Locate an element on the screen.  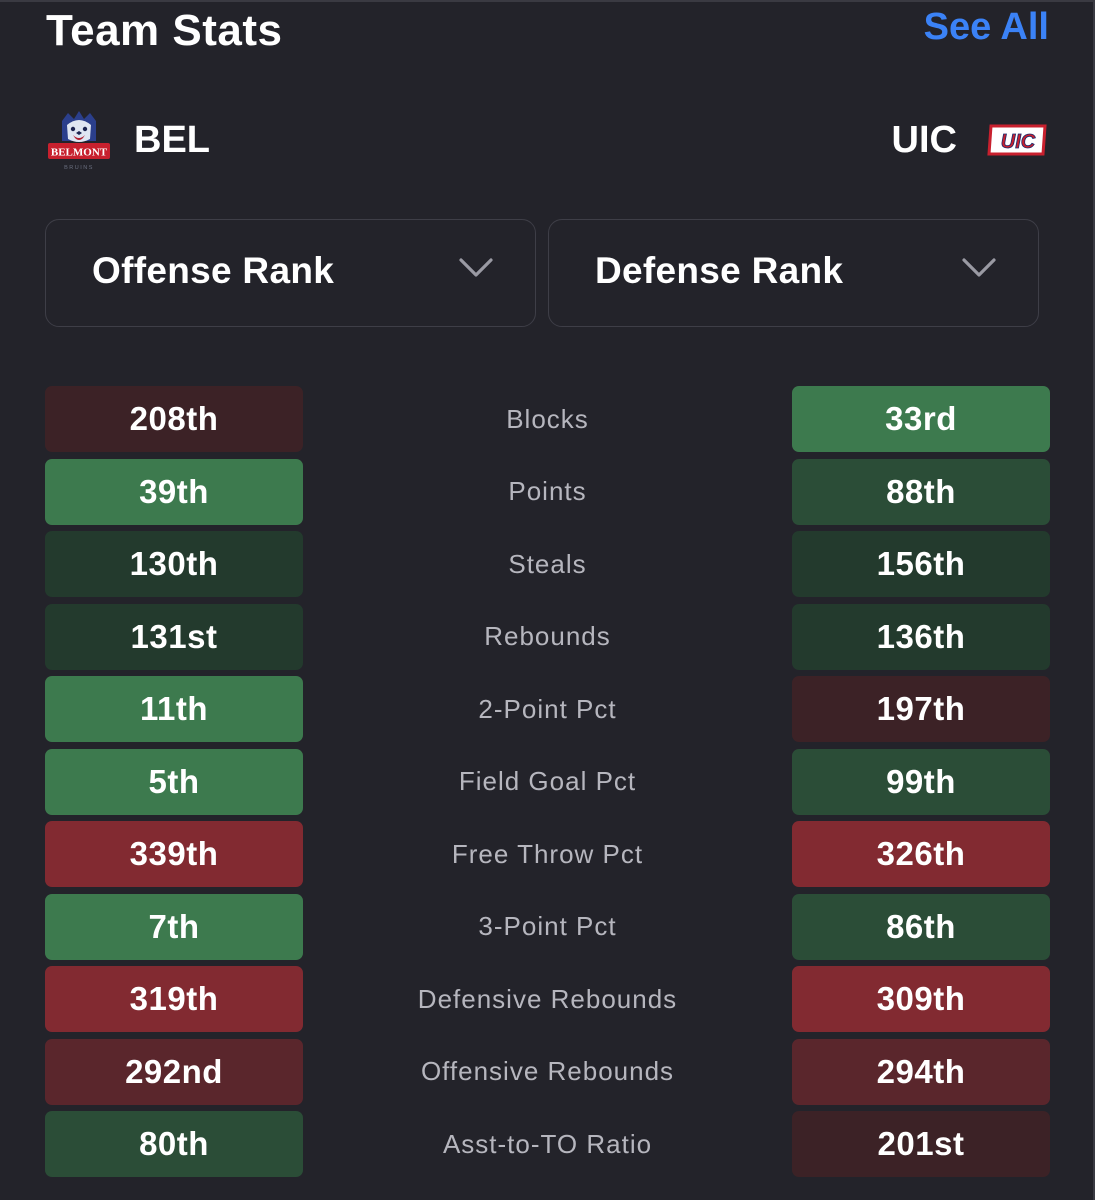
right-team-rank-badge: 33rd is located at coordinates (921, 419).